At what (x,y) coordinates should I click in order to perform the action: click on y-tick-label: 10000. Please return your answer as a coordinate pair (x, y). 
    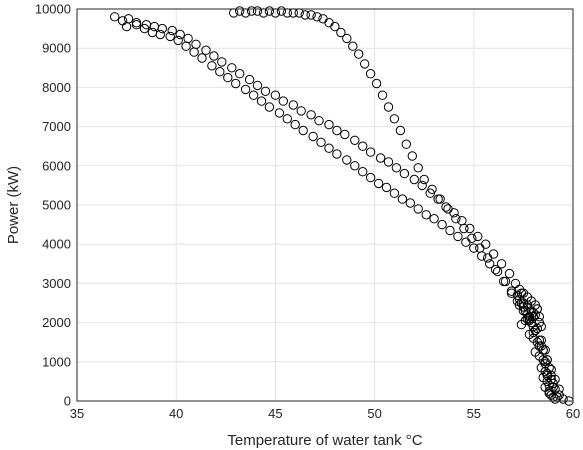
    Looking at the image, I should click on (53, 9).